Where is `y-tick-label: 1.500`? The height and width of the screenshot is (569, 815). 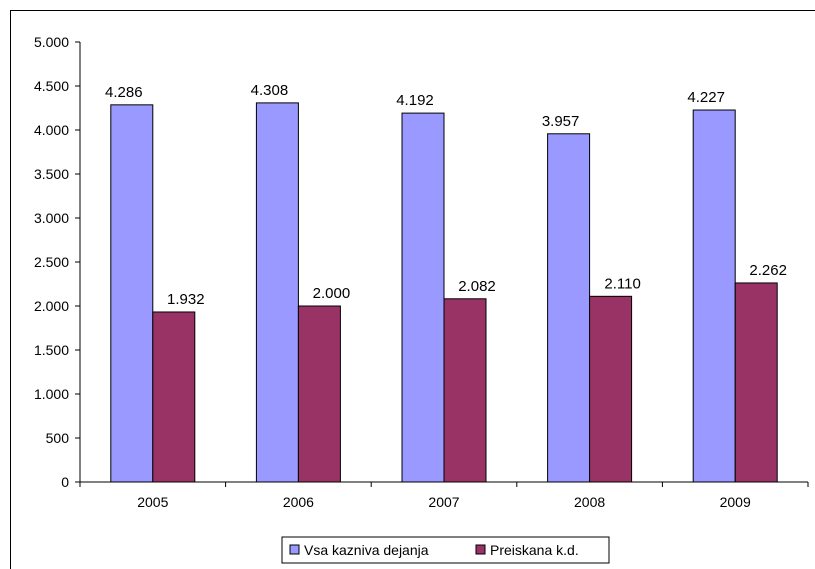
y-tick-label: 1.500 is located at coordinates (51, 350).